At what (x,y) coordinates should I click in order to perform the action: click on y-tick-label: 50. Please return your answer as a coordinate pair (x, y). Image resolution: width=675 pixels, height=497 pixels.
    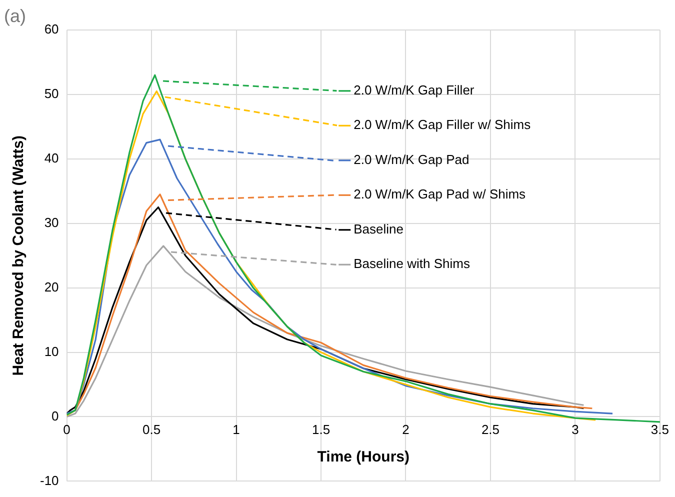
    Looking at the image, I should click on (51, 94).